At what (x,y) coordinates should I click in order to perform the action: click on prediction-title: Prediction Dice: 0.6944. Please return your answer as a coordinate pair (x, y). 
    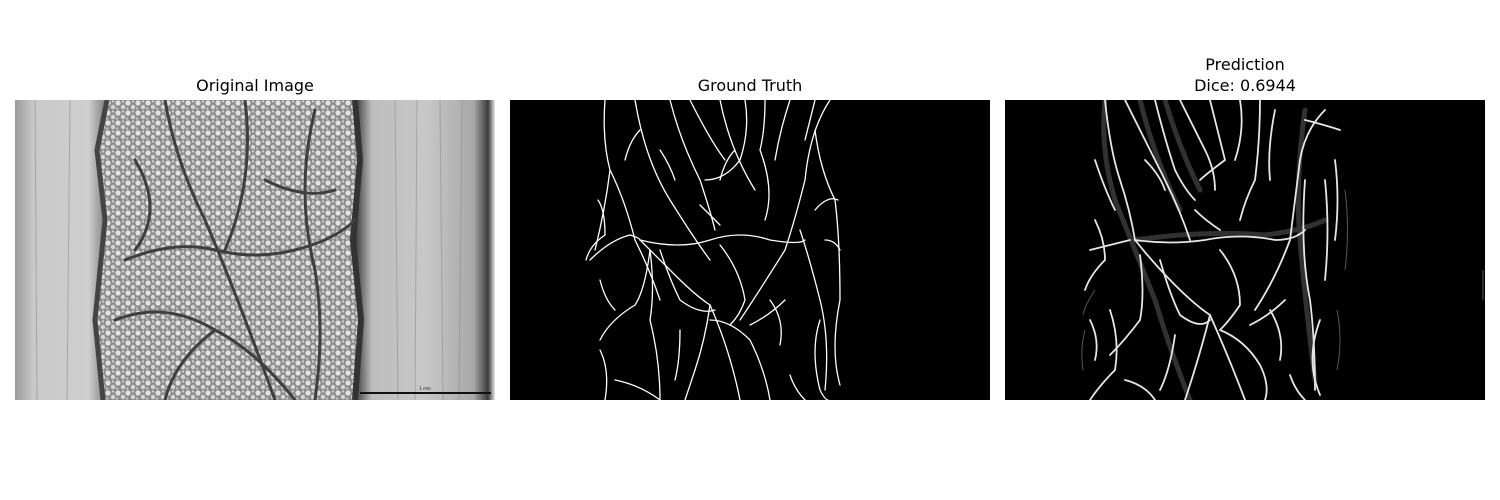
    Looking at the image, I should click on (1245, 75).